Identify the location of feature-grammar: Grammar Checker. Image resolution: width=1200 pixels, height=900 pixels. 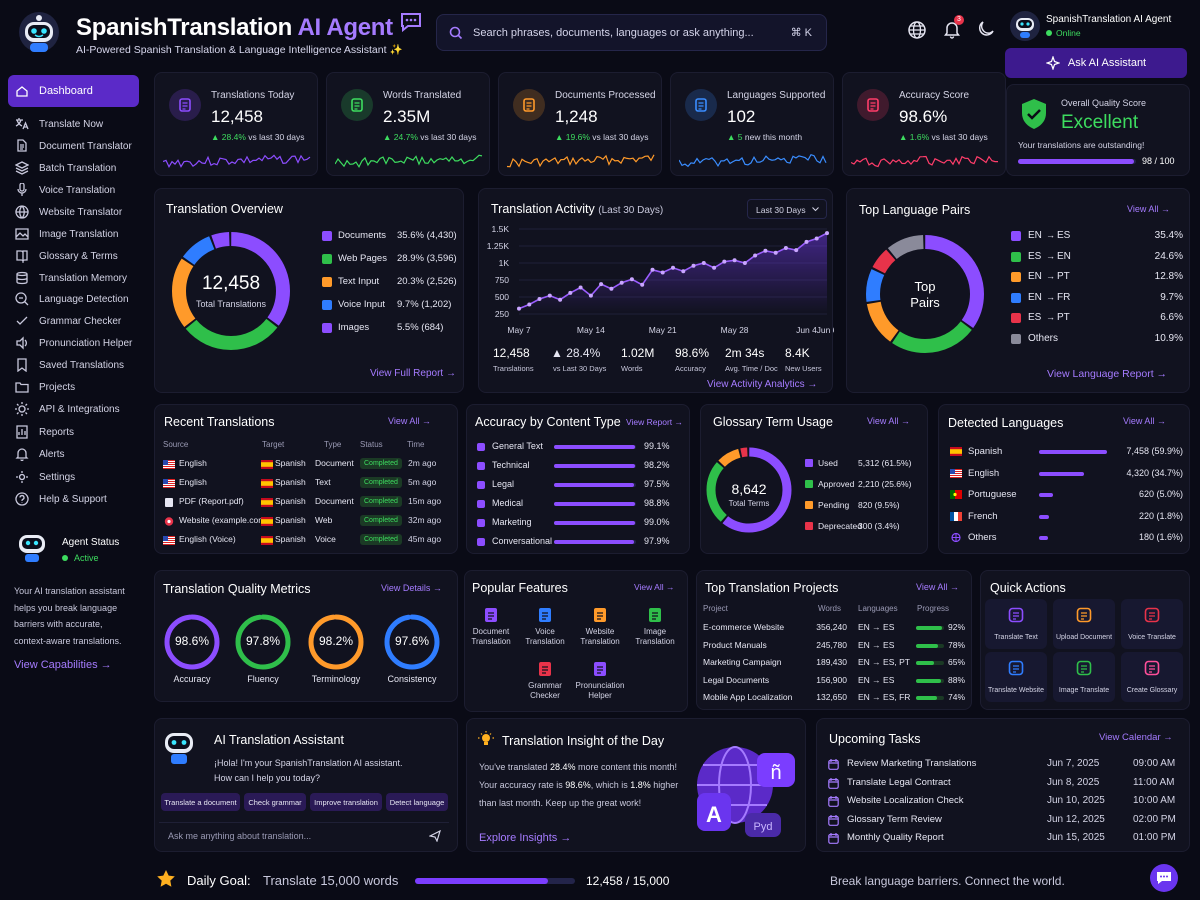
(545, 681).